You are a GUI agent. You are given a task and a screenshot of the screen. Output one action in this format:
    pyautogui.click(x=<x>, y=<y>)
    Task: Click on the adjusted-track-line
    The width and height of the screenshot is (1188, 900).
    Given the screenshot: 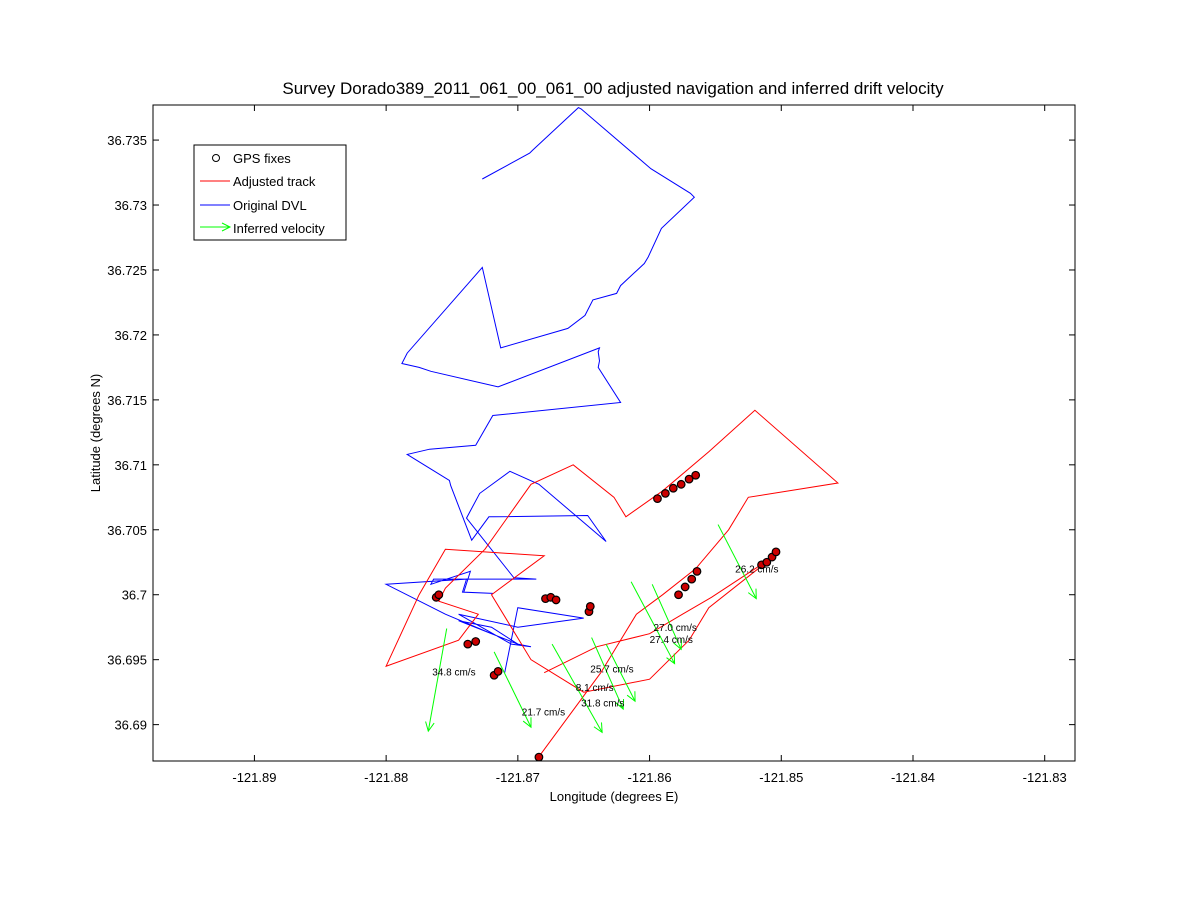 What is the action you would take?
    pyautogui.click(x=612, y=584)
    